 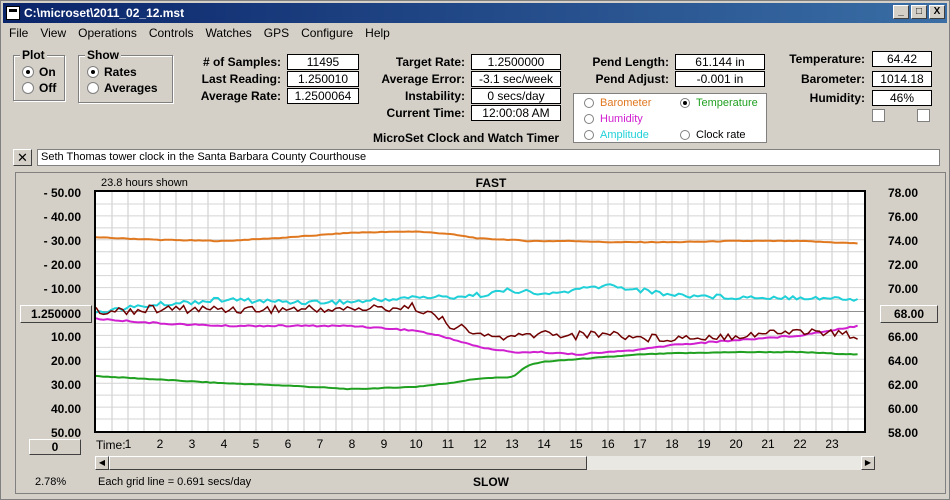 What do you see at coordinates (62, 289) in the screenshot?
I see `left-tick-label: - 10.00` at bounding box center [62, 289].